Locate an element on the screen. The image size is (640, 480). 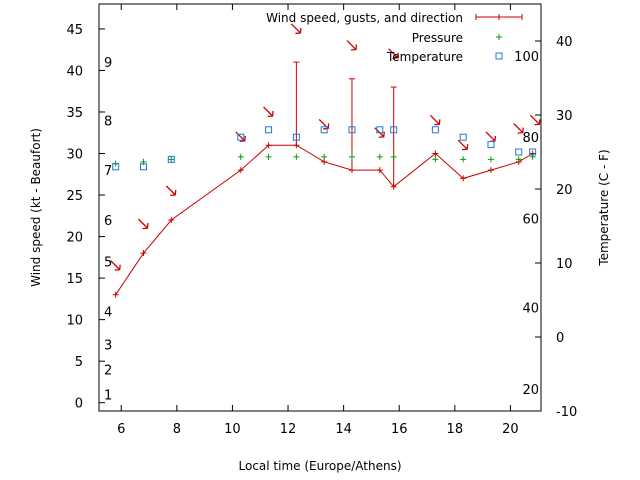
fahrenheit-label: 40 is located at coordinates (530, 308).